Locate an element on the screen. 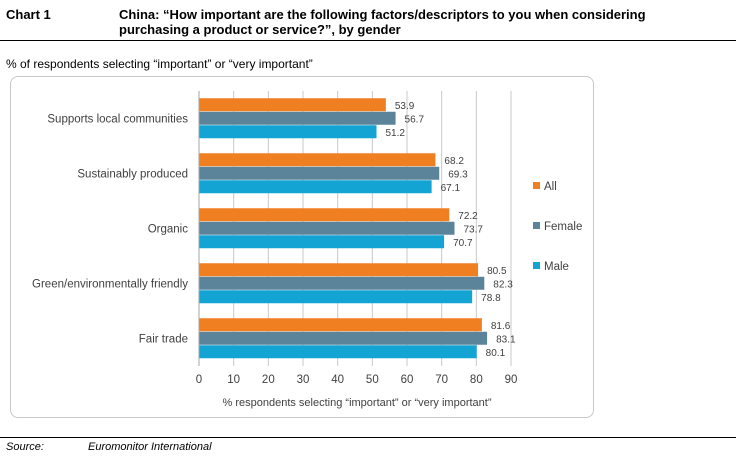 Image resolution: width=736 pixels, height=461 pixels. bar-value-label: 51.2 is located at coordinates (395, 133).